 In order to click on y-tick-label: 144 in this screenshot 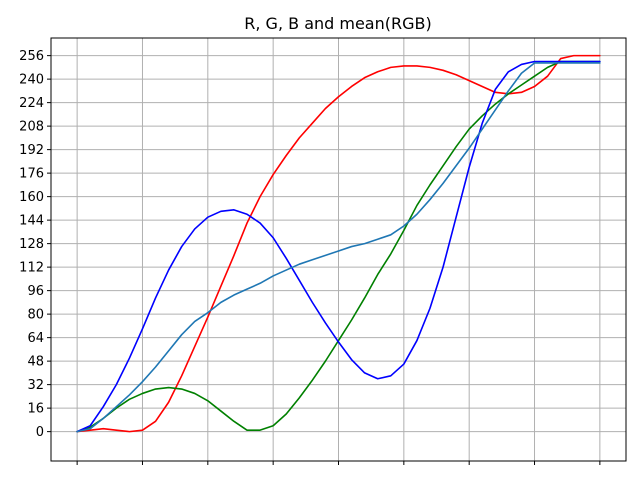, I will do `click(31, 221)`.